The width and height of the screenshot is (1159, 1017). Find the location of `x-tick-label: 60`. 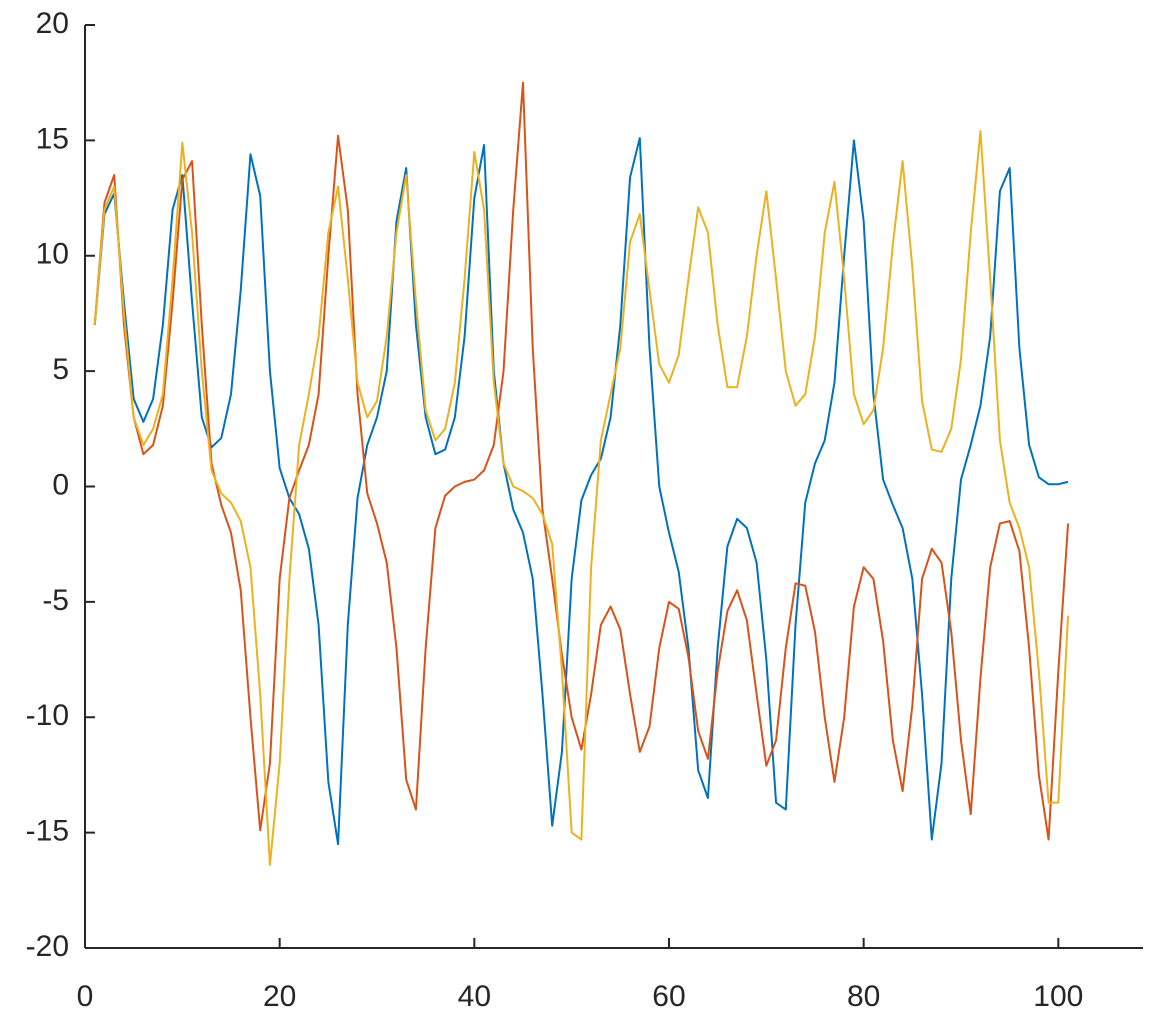

x-tick-label: 60 is located at coordinates (668, 996).